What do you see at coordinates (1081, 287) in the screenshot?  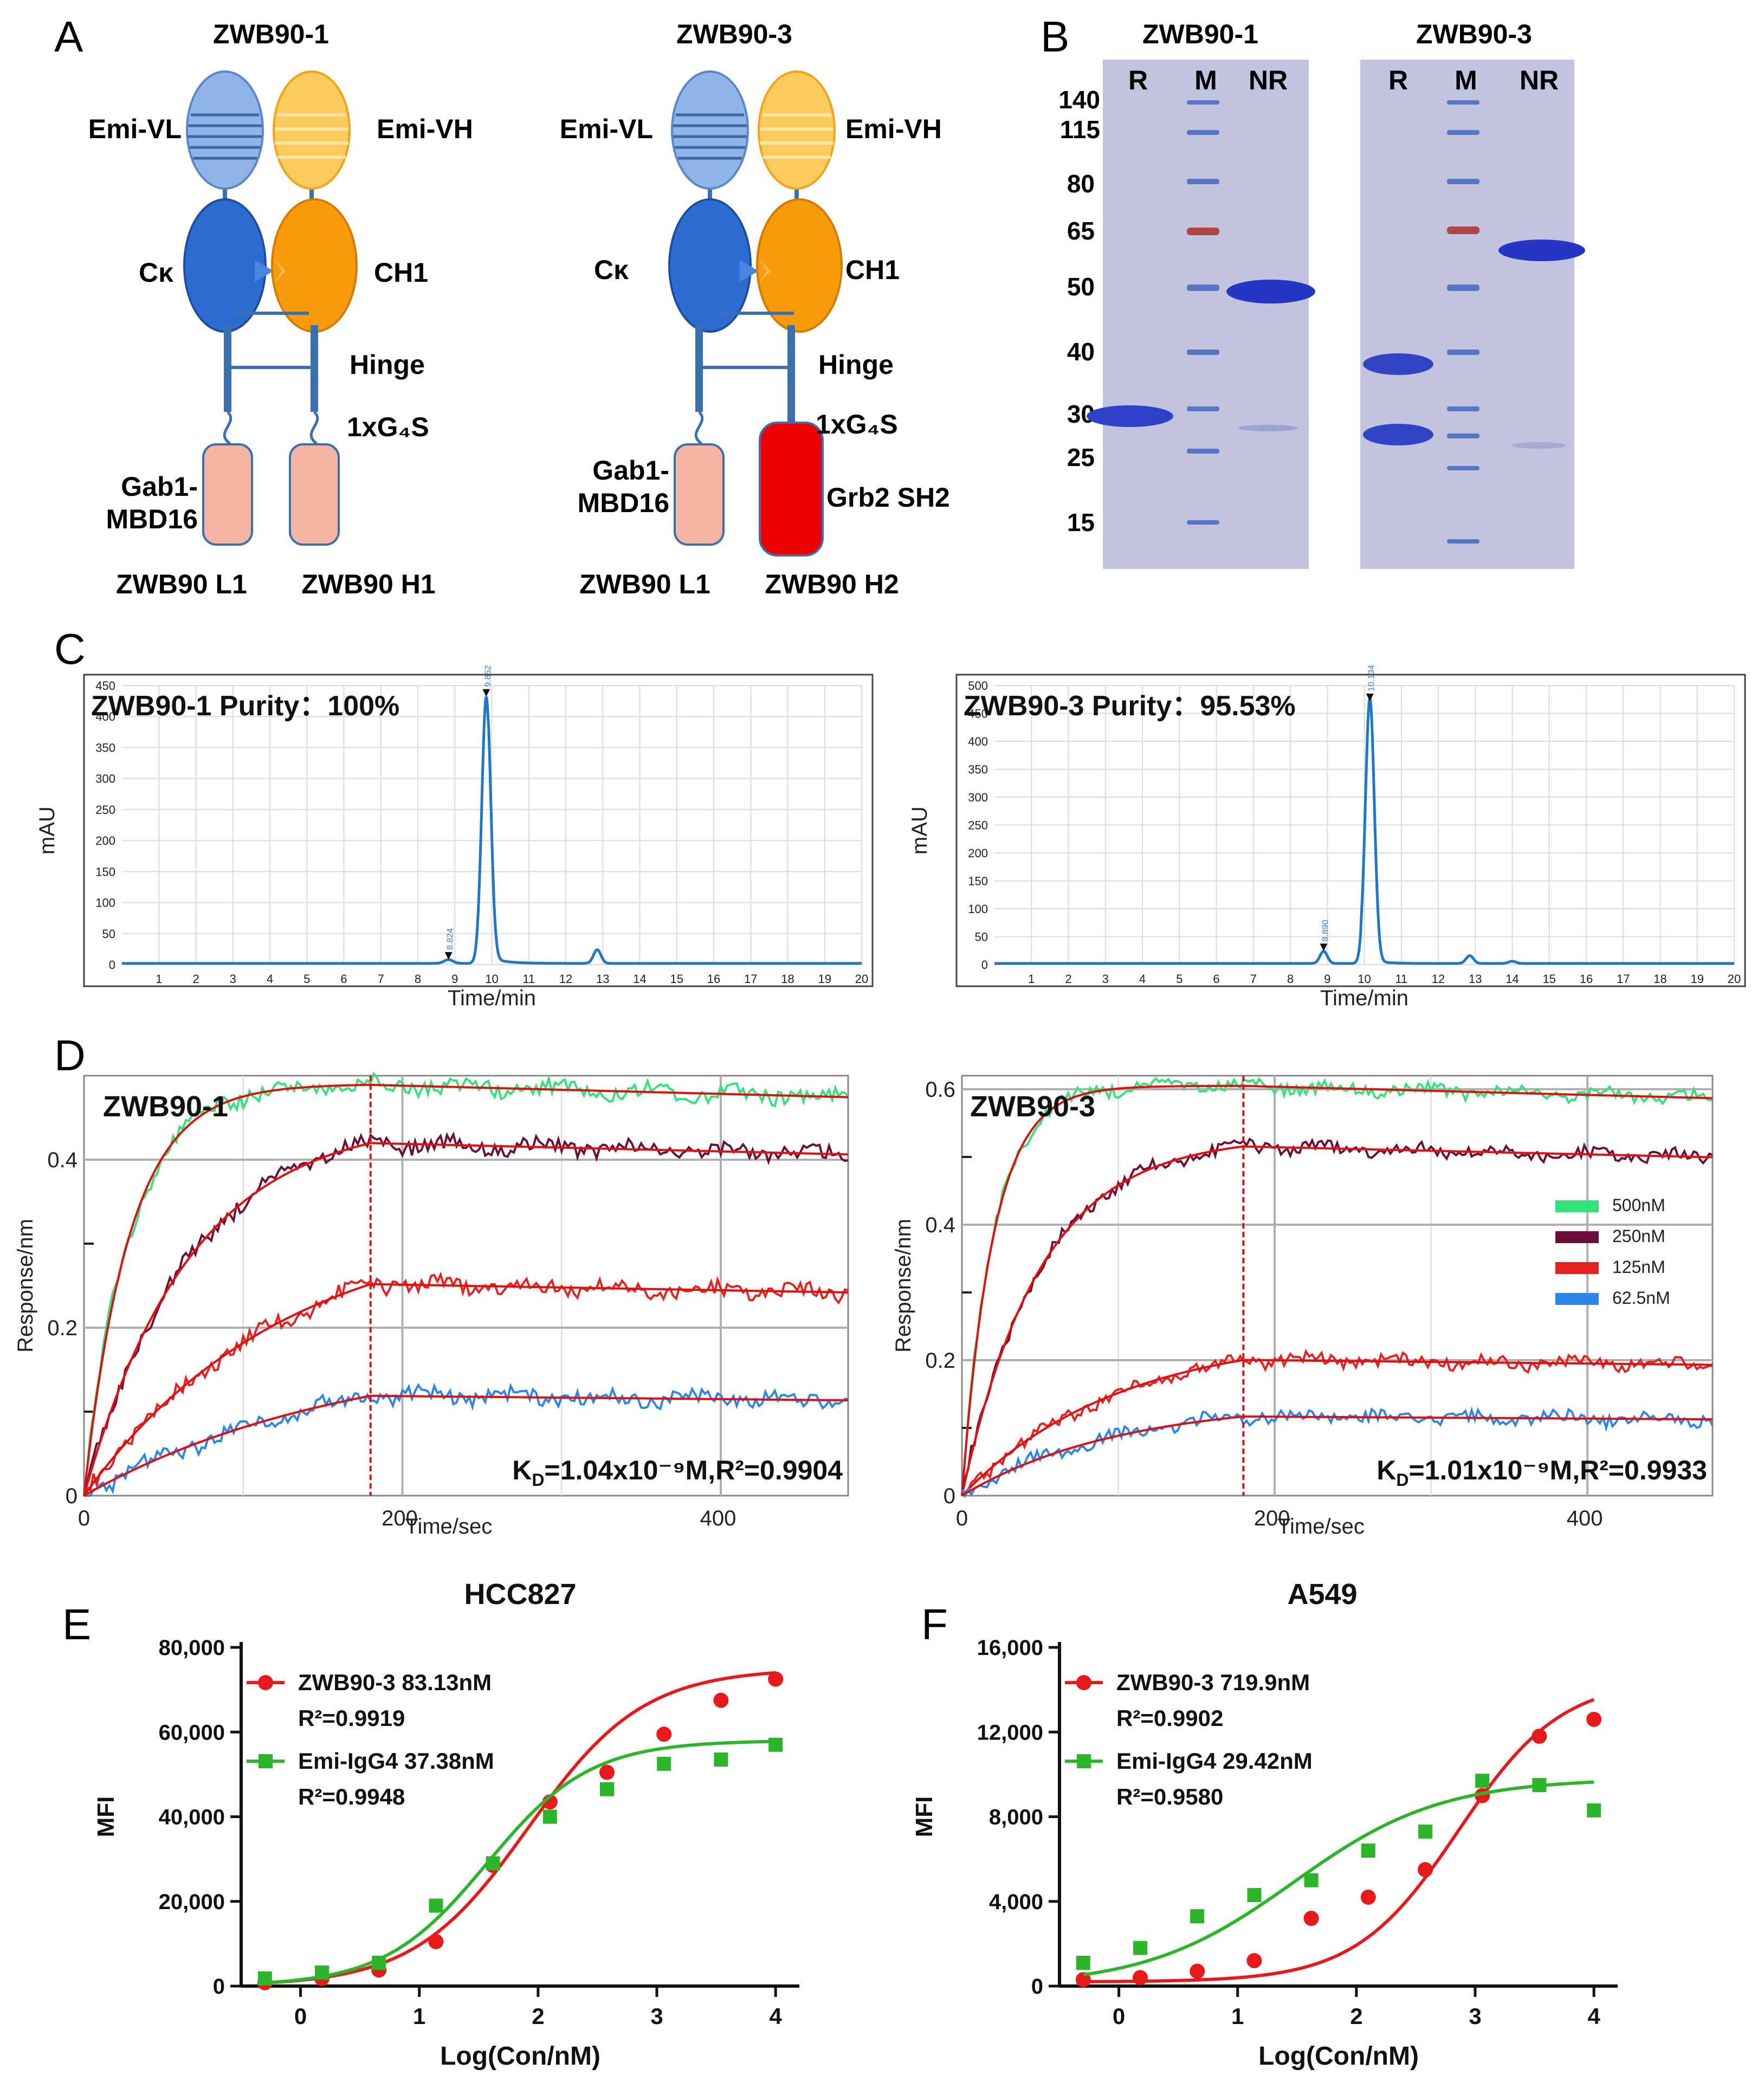 I see `mw-50: 50` at bounding box center [1081, 287].